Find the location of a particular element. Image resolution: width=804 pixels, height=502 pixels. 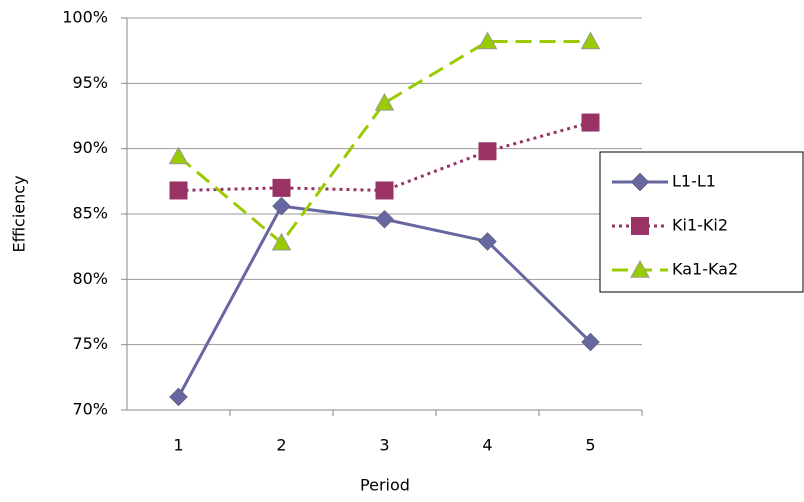

series-line is located at coordinates (384, 156).